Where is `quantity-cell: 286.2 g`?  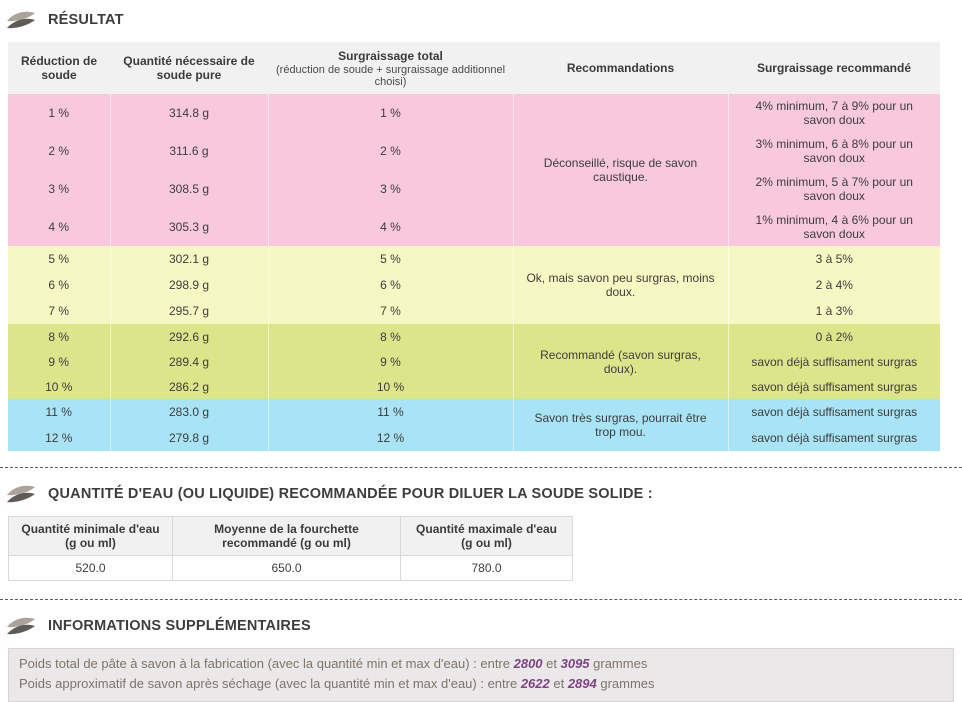 quantity-cell: 286.2 g is located at coordinates (188, 386).